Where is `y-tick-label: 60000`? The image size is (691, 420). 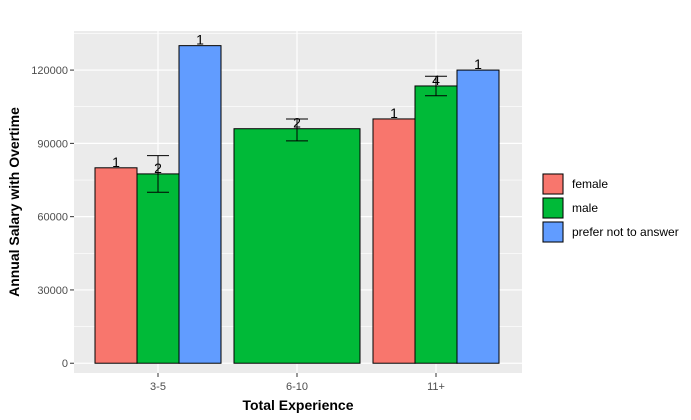 y-tick-label: 60000 is located at coordinates (52, 218).